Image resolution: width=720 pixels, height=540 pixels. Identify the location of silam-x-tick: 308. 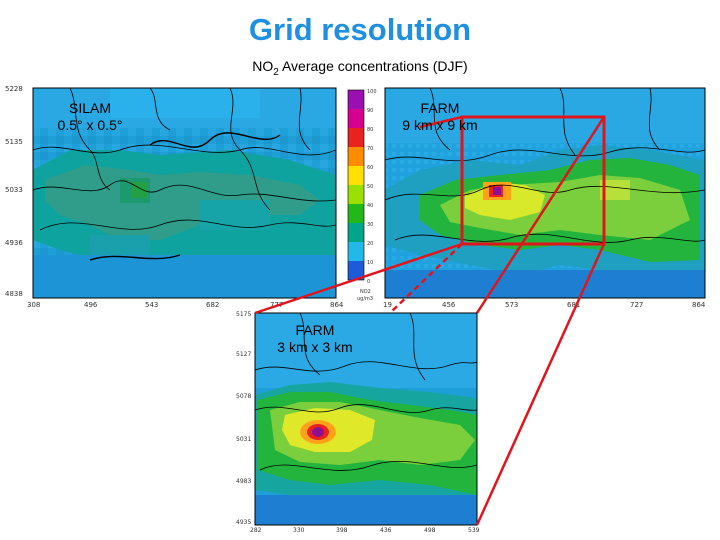
(33, 305).